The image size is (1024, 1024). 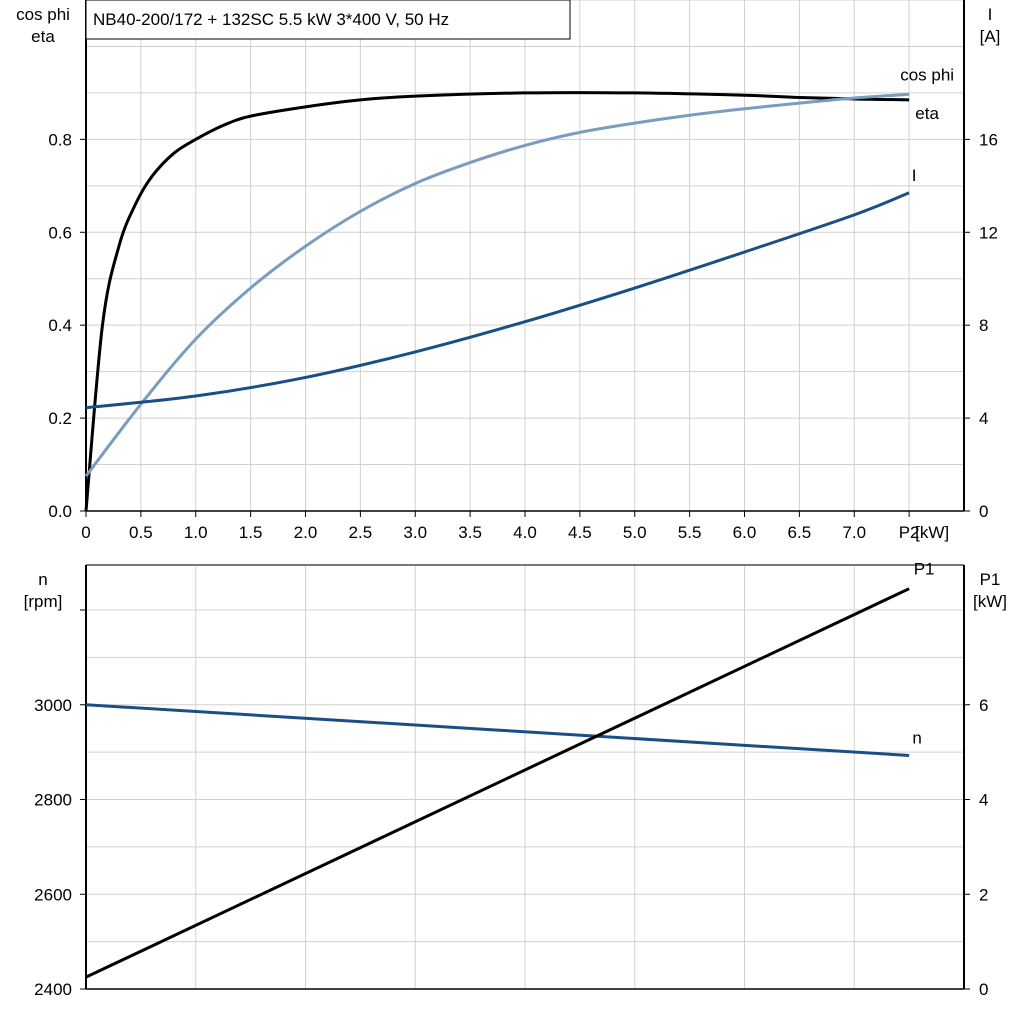 What do you see at coordinates (690, 532) in the screenshot?
I see `x-tick-label: 5.5` at bounding box center [690, 532].